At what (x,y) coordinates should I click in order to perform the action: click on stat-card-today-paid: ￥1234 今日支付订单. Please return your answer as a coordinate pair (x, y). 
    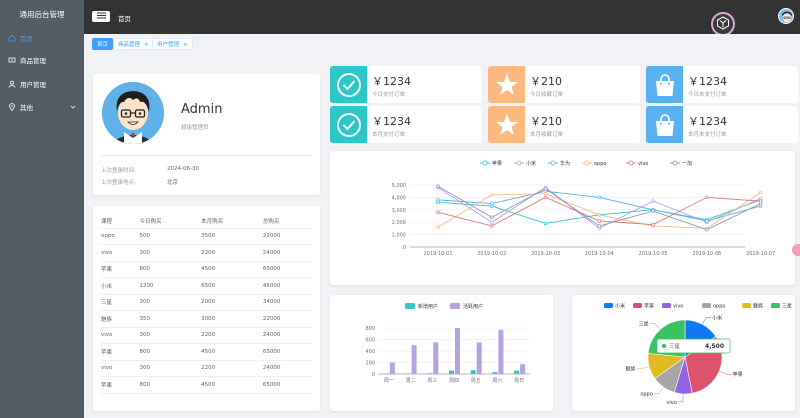
    Looking at the image, I should click on (406, 84).